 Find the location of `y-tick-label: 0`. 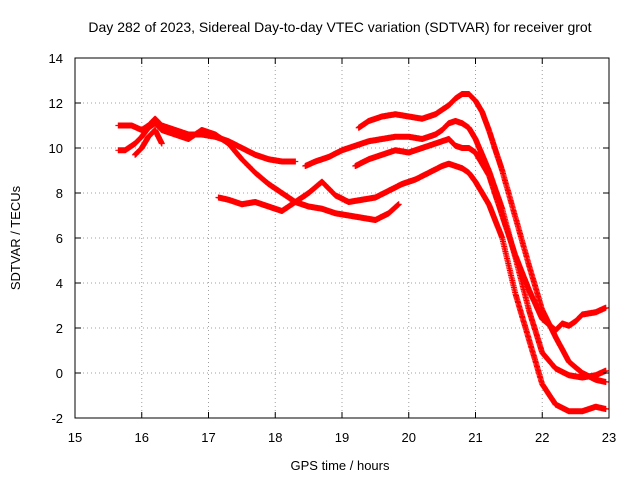

y-tick-label: 0 is located at coordinates (59, 373).